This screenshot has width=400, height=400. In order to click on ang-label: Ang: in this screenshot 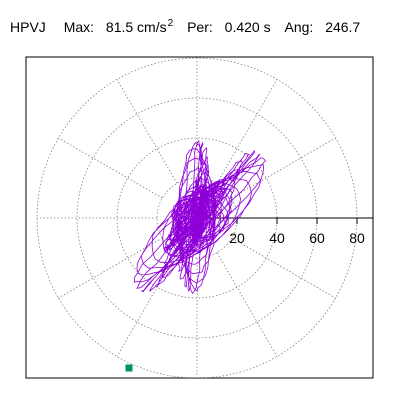, I will do `click(299, 27)`.